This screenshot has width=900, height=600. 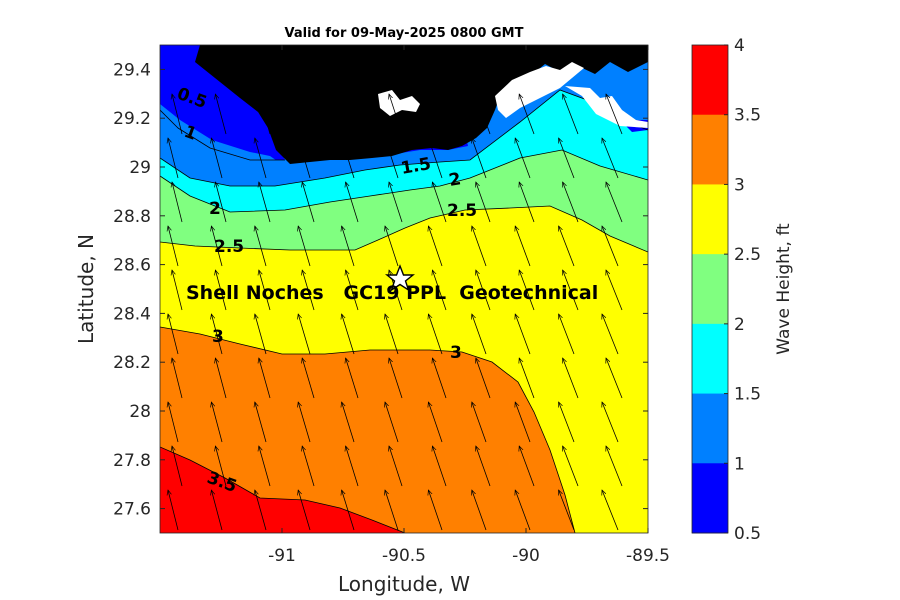 I want to click on colorbar-tick-label: 2, so click(x=739, y=325).